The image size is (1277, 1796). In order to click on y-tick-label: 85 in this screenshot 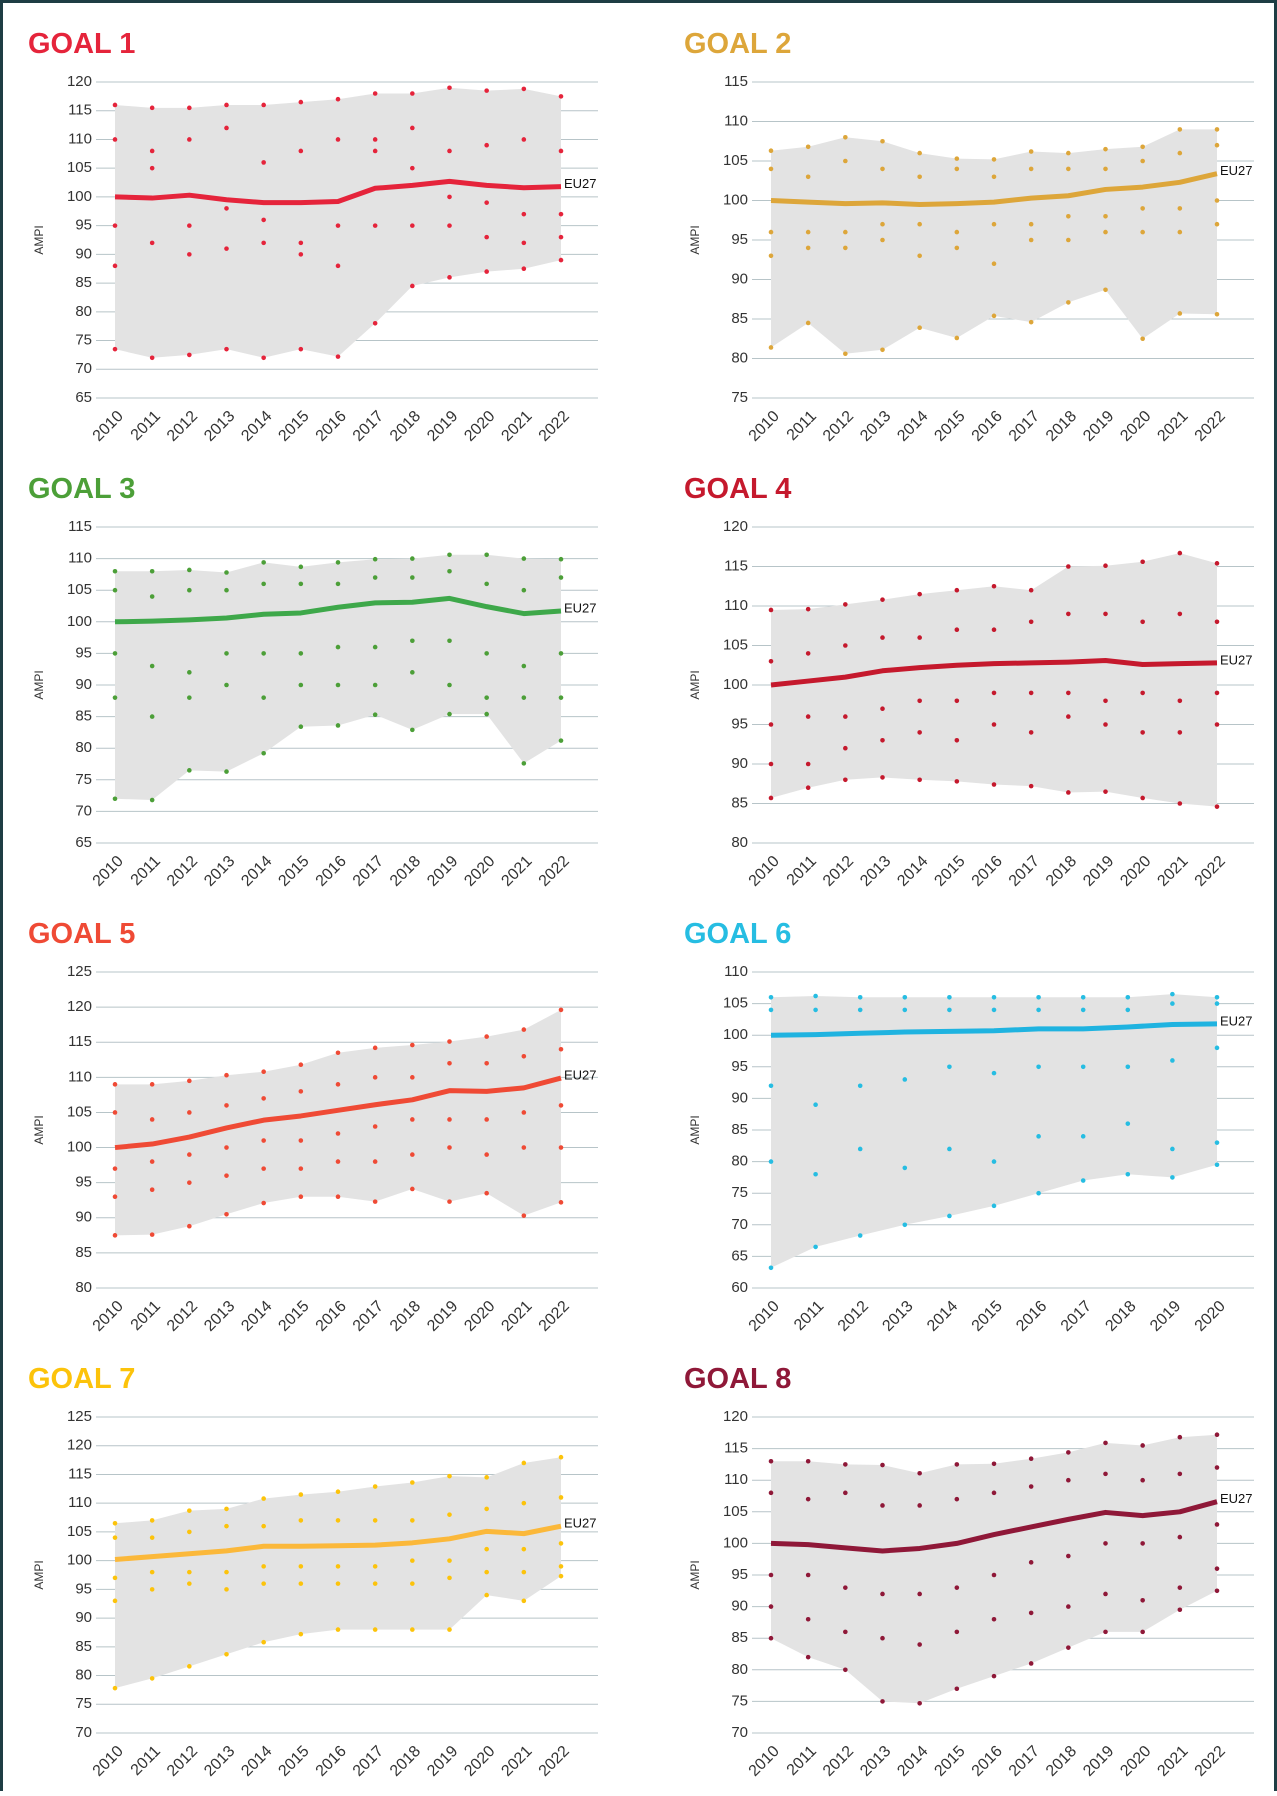, I will do `click(739, 318)`.